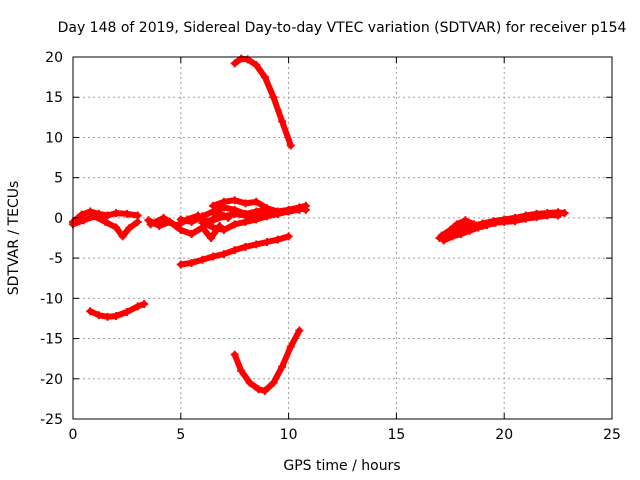 The width and height of the screenshot is (640, 480). I want to click on y-tick-label: -25, so click(51, 420).